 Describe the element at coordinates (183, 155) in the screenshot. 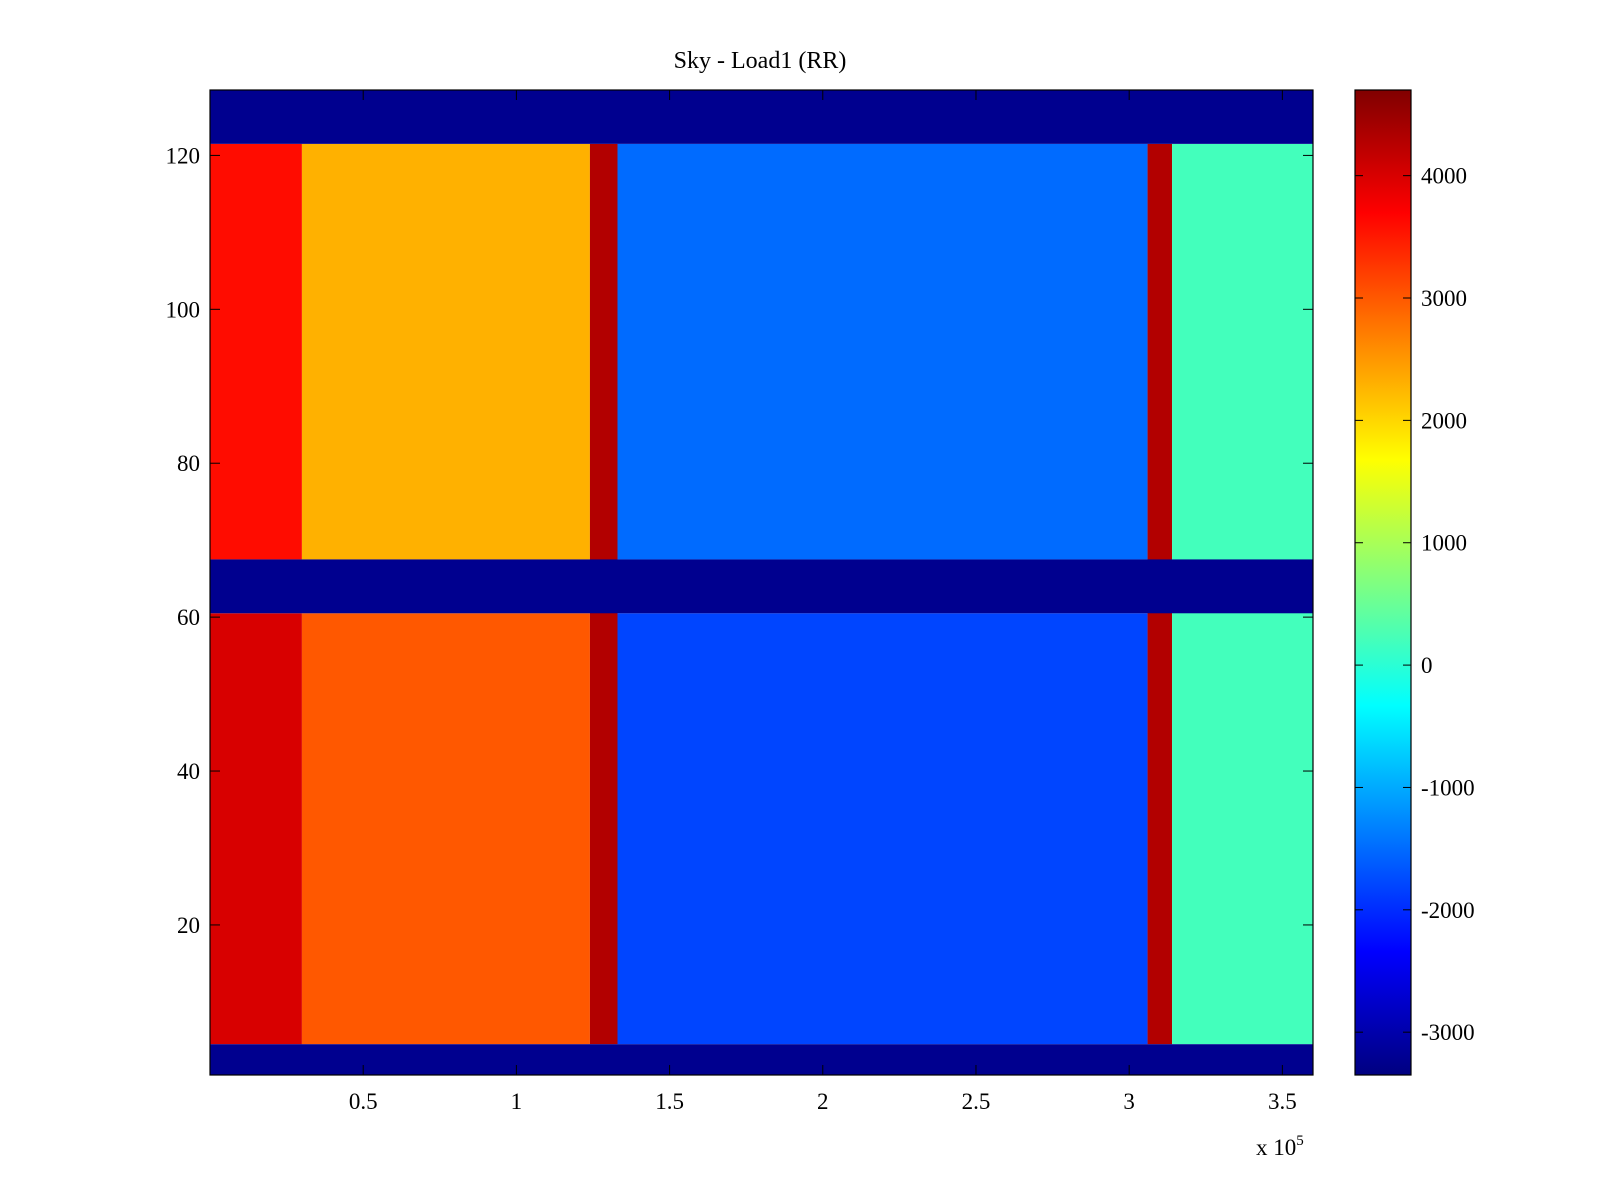

I see `y-tick-label: 120` at that location.